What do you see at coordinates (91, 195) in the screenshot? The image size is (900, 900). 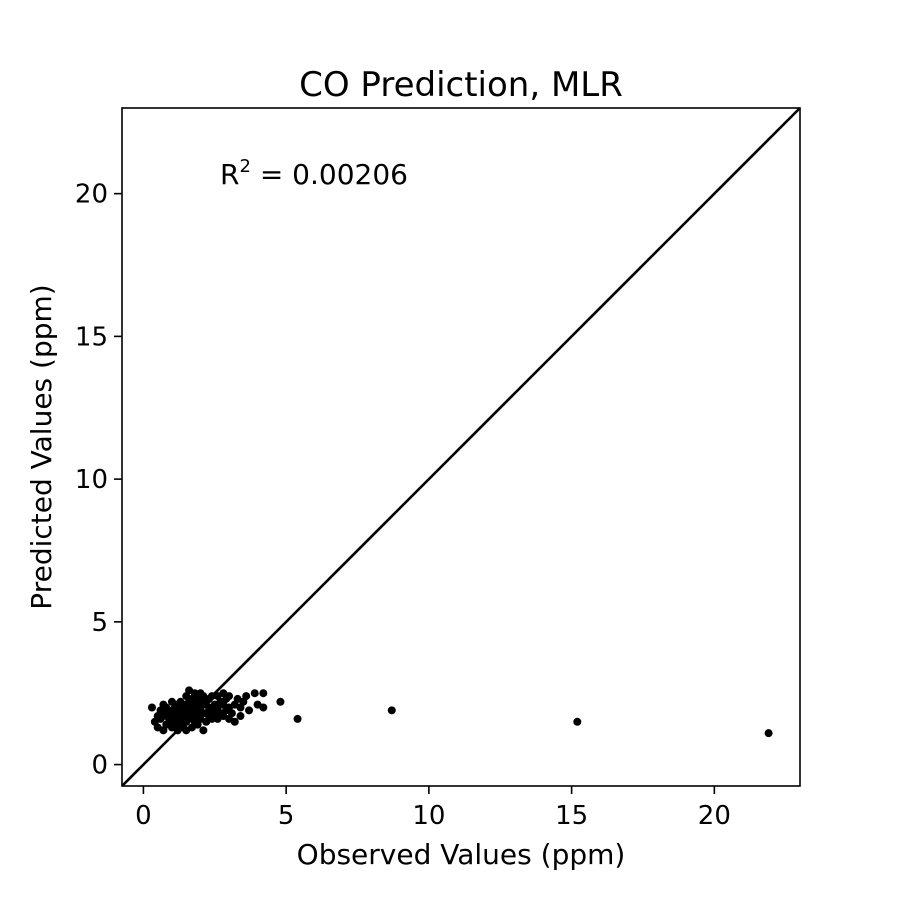 I see `y-tick-label: 20` at bounding box center [91, 195].